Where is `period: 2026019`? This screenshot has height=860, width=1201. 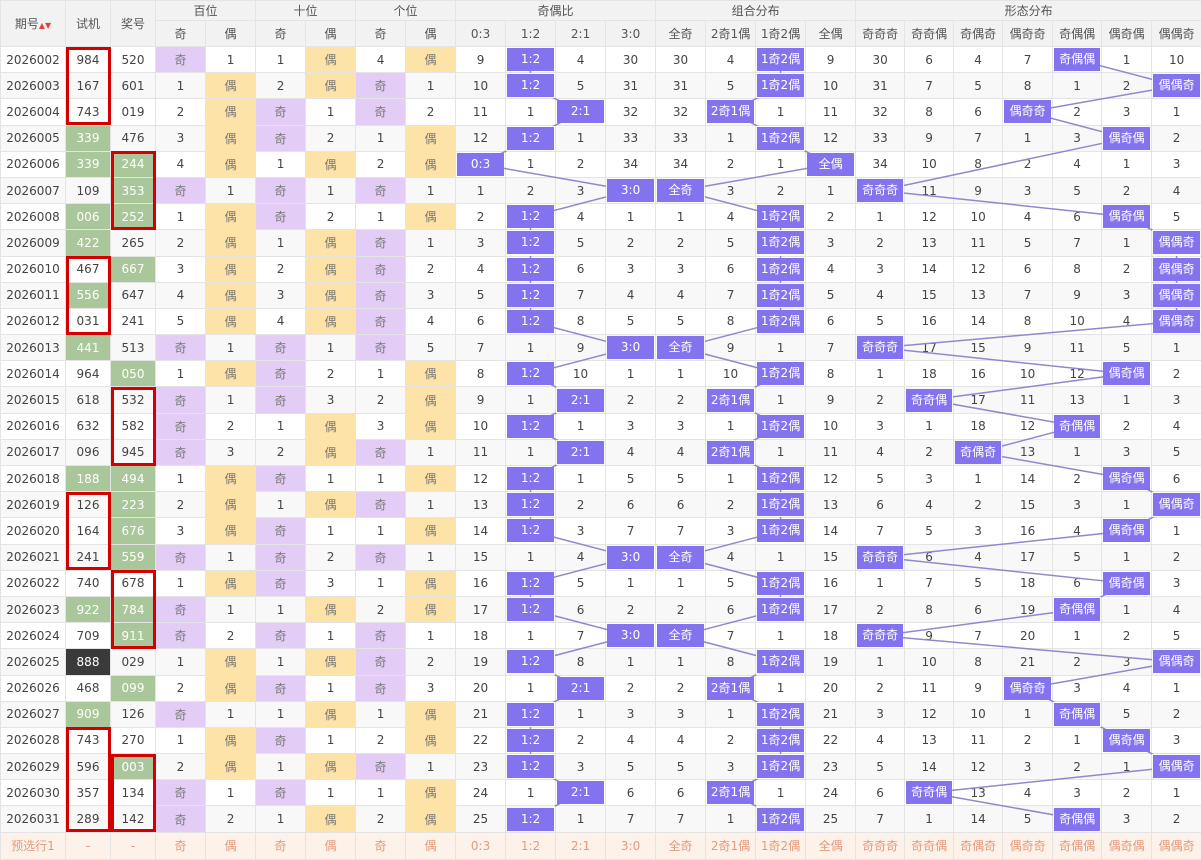 period: 2026019 is located at coordinates (33, 505).